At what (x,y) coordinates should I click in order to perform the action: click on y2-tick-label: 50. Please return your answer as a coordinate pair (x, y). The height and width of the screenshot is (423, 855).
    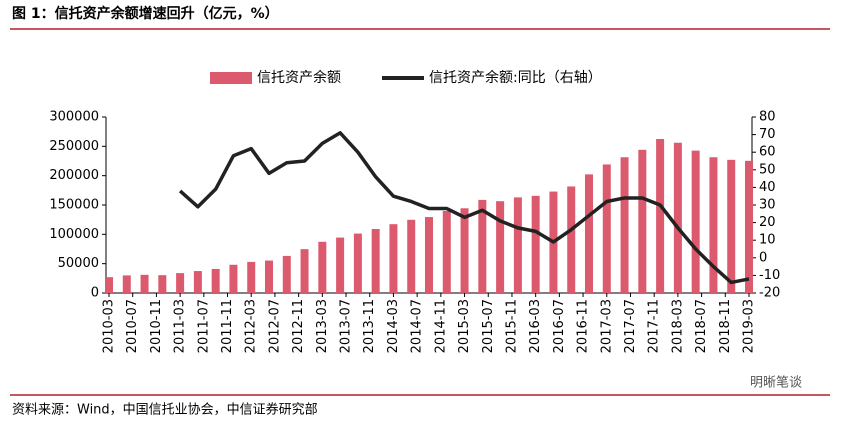
    Looking at the image, I should click on (767, 169).